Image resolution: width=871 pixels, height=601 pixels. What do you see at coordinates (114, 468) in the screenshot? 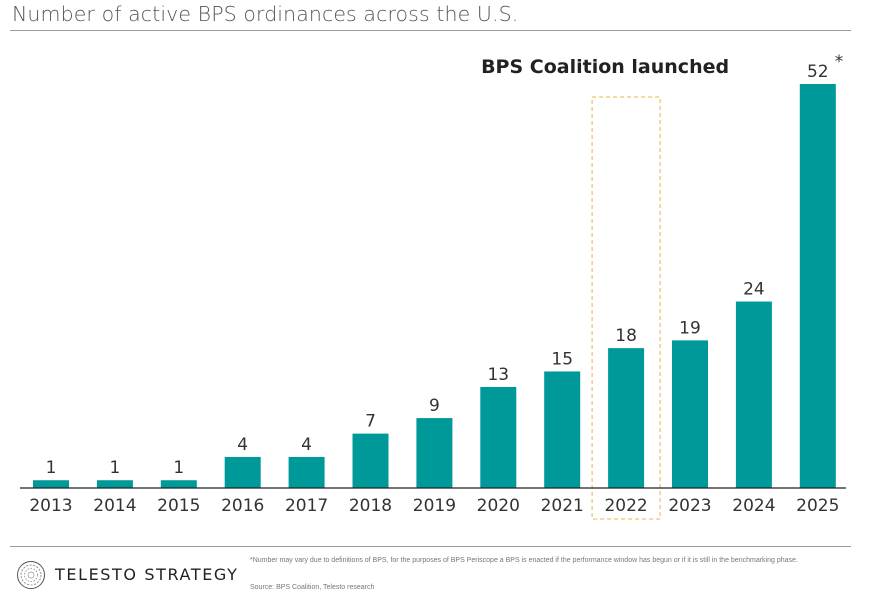
I see `data-label-2014: 1` at bounding box center [114, 468].